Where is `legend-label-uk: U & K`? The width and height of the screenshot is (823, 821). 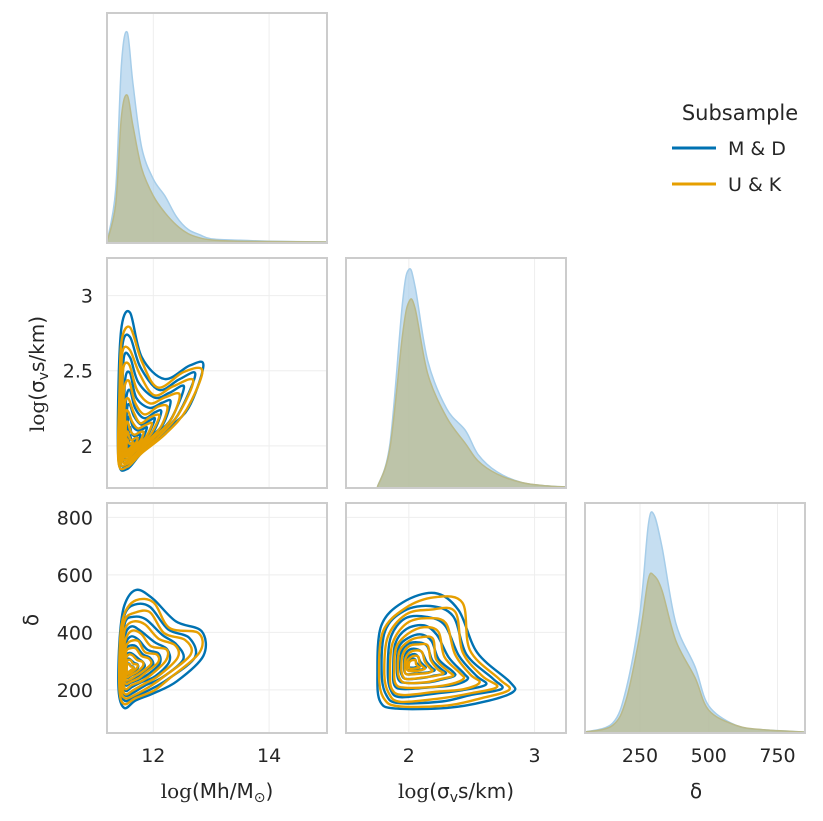 legend-label-uk: U & K is located at coordinates (755, 185).